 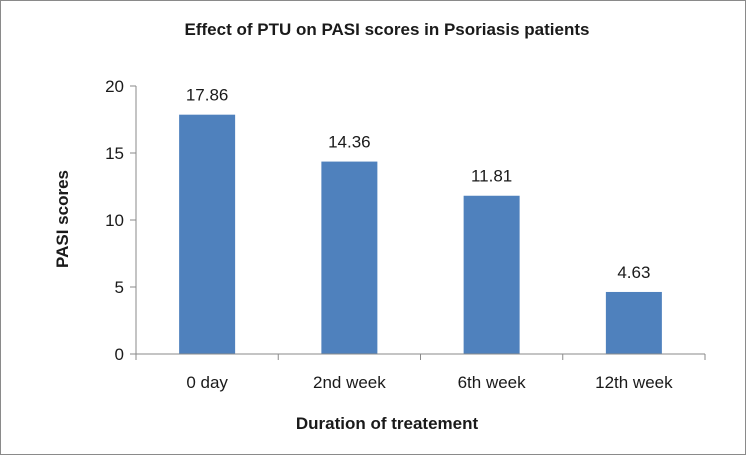 I want to click on x-tick-label: 6th week, so click(x=492, y=382).